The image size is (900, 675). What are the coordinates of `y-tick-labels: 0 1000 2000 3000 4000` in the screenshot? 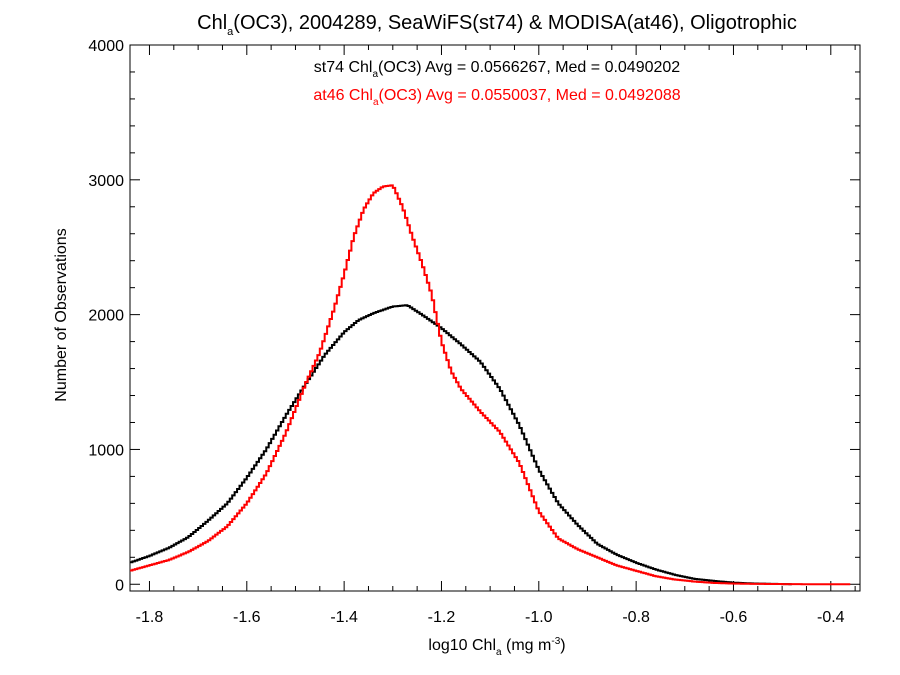 It's located at (106, 316).